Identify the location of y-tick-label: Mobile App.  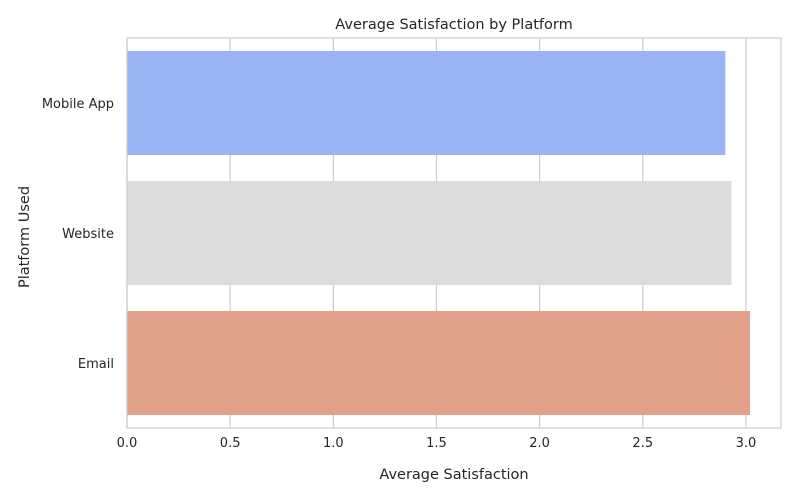
(78, 104).